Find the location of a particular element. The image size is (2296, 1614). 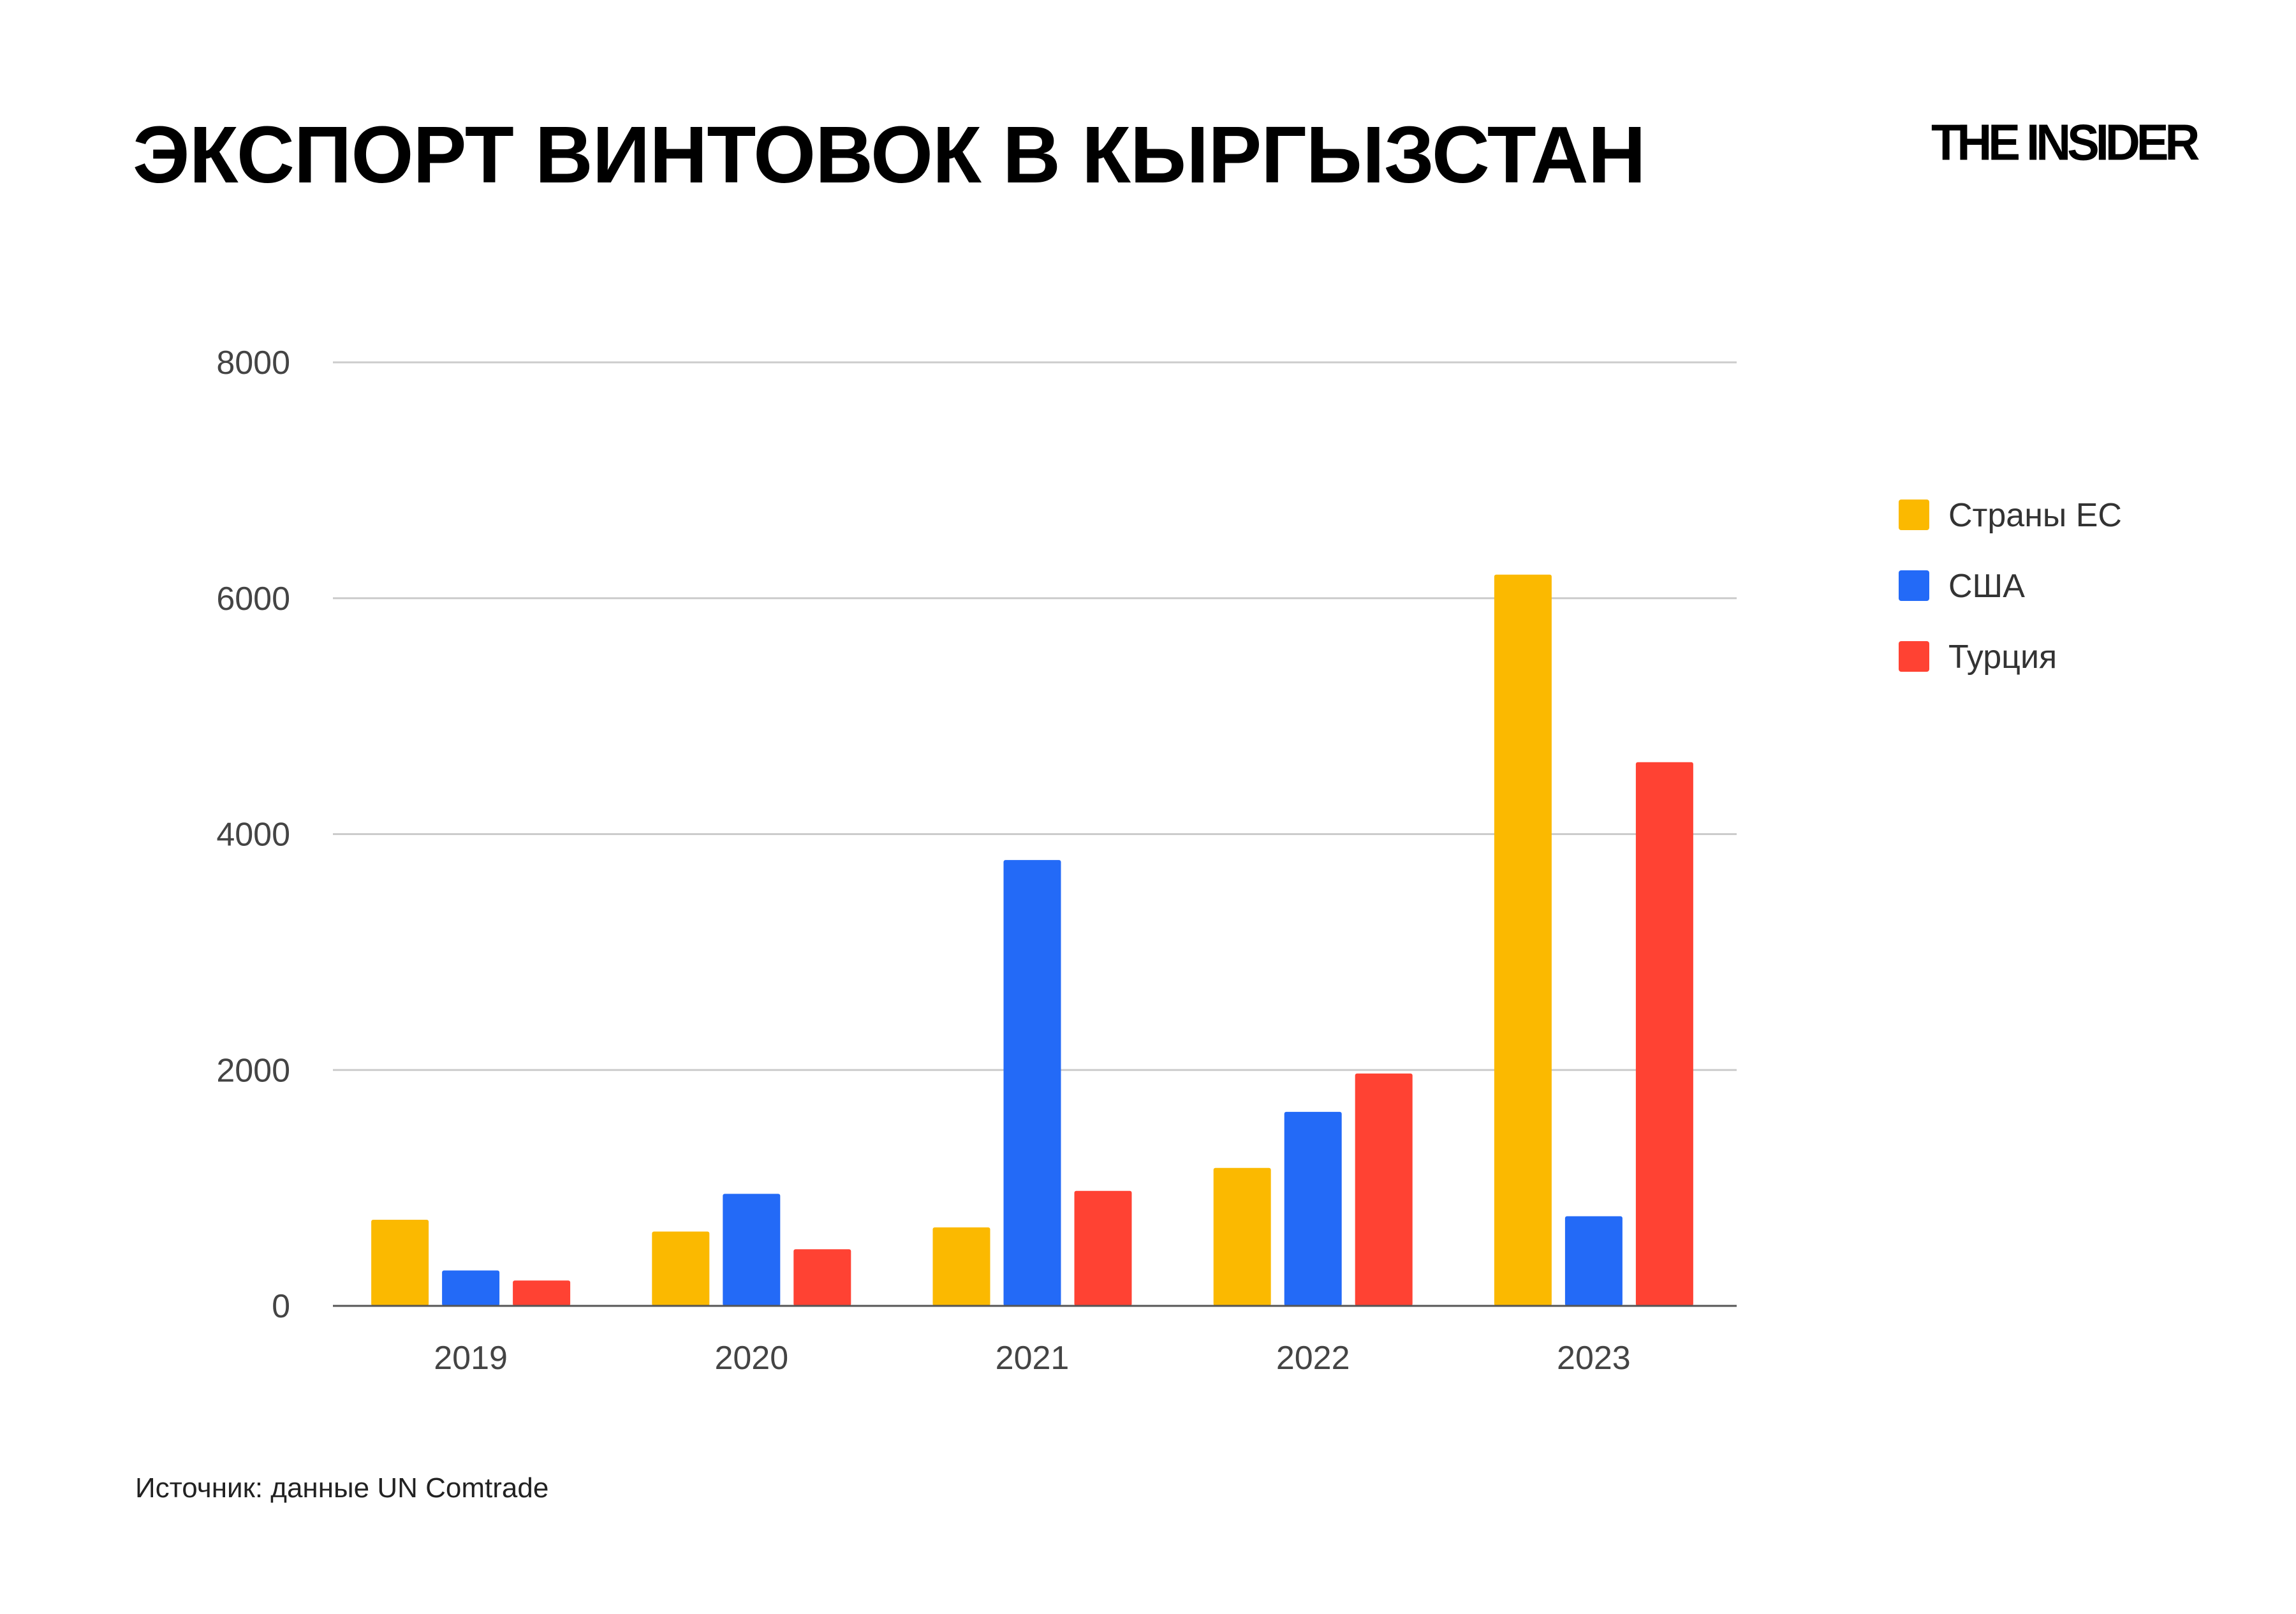

y-tick-label: 8000 is located at coordinates (253, 362).